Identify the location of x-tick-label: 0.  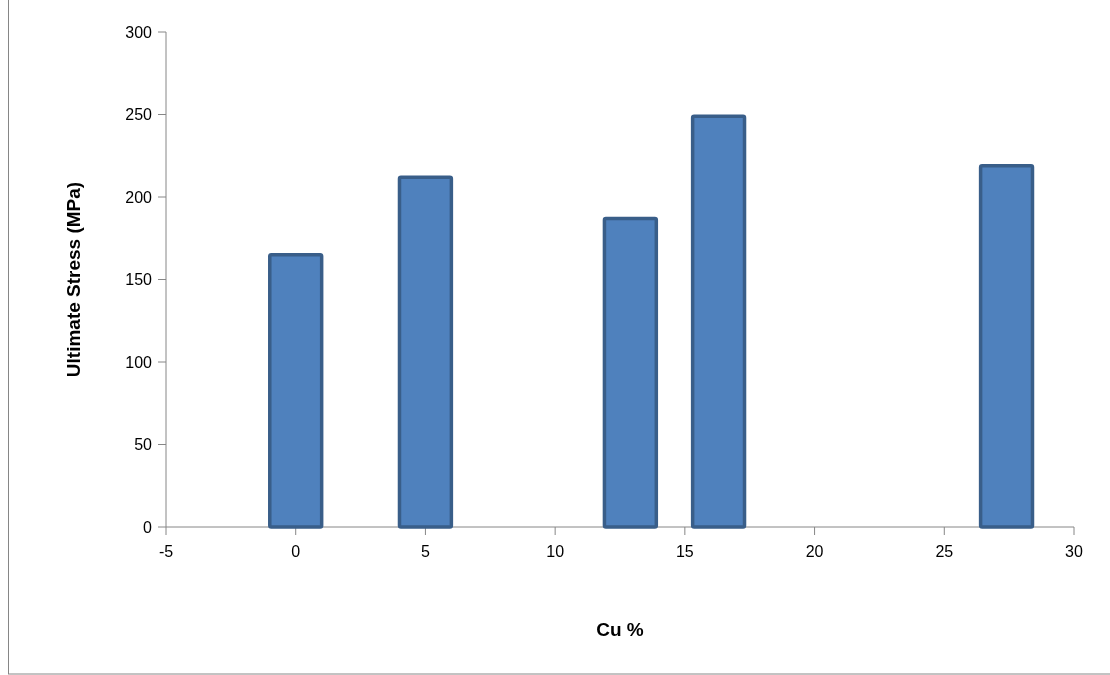
(296, 551).